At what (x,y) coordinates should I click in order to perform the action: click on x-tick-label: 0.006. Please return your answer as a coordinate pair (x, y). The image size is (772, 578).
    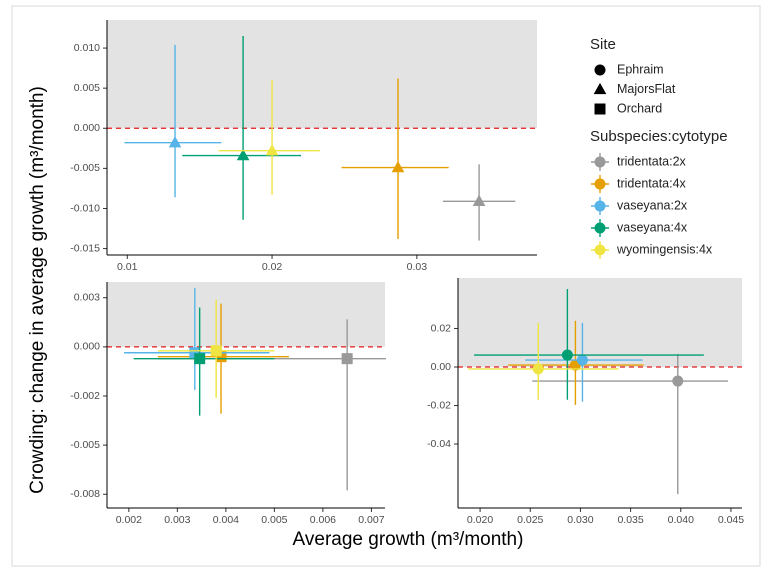
    Looking at the image, I should click on (323, 520).